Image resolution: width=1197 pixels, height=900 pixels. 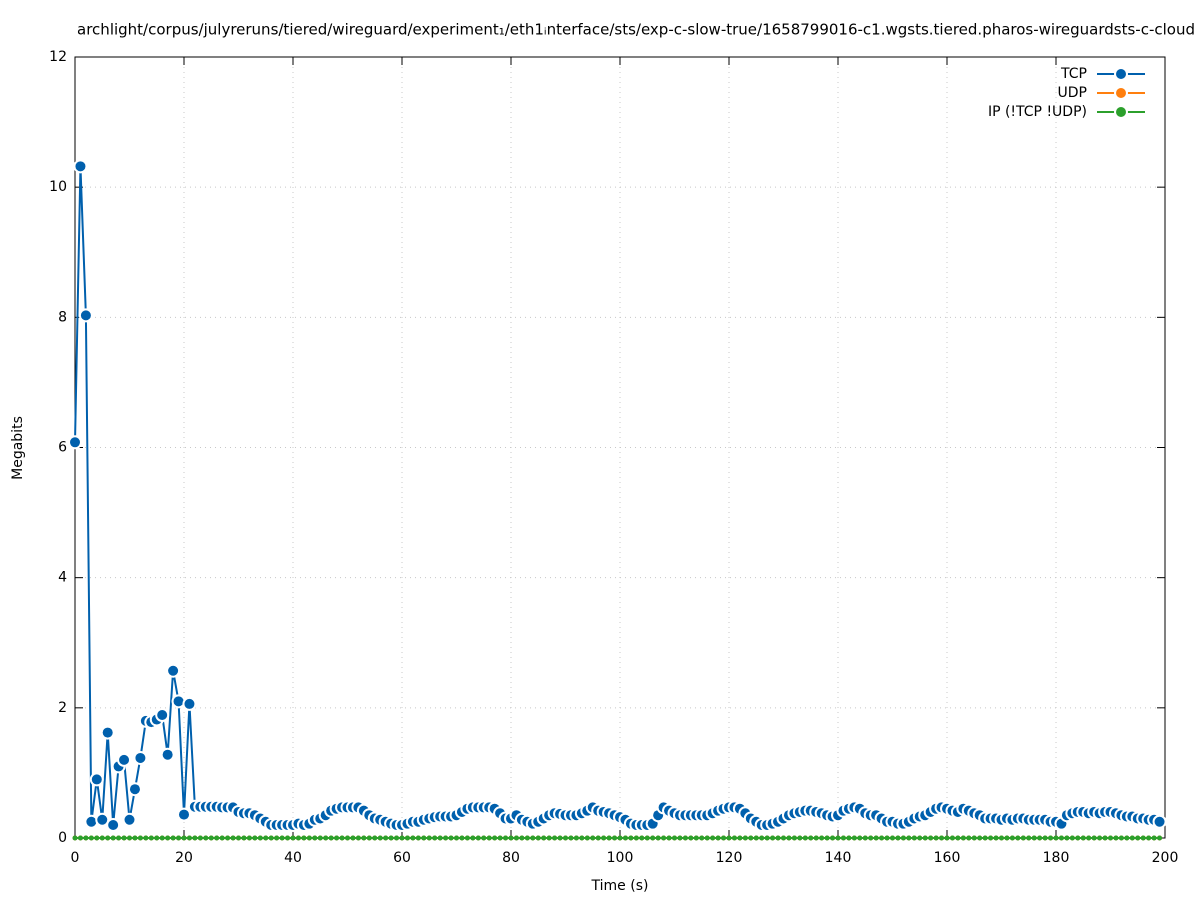 What do you see at coordinates (1072, 93) in the screenshot?
I see `legend-label: UDP` at bounding box center [1072, 93].